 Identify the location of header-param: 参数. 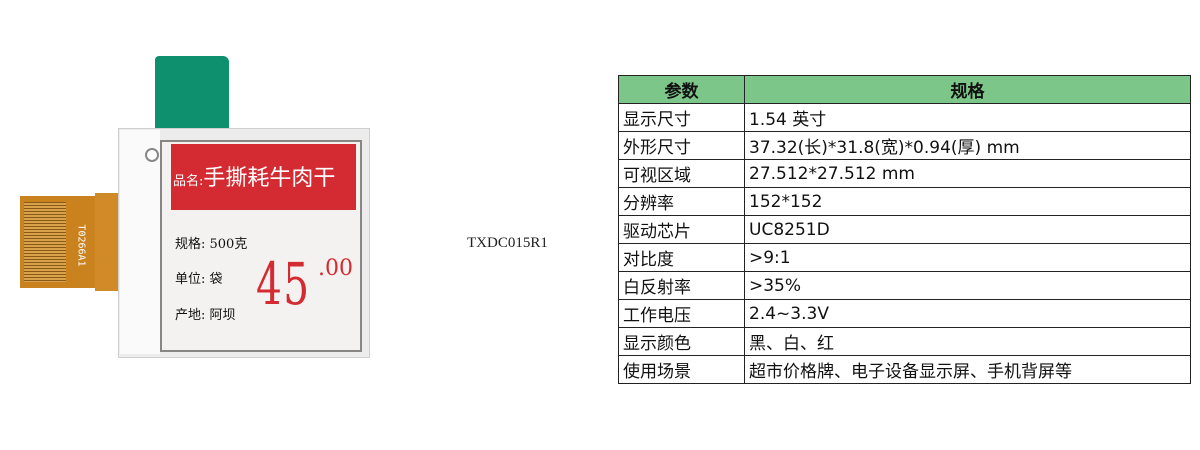
(681, 89).